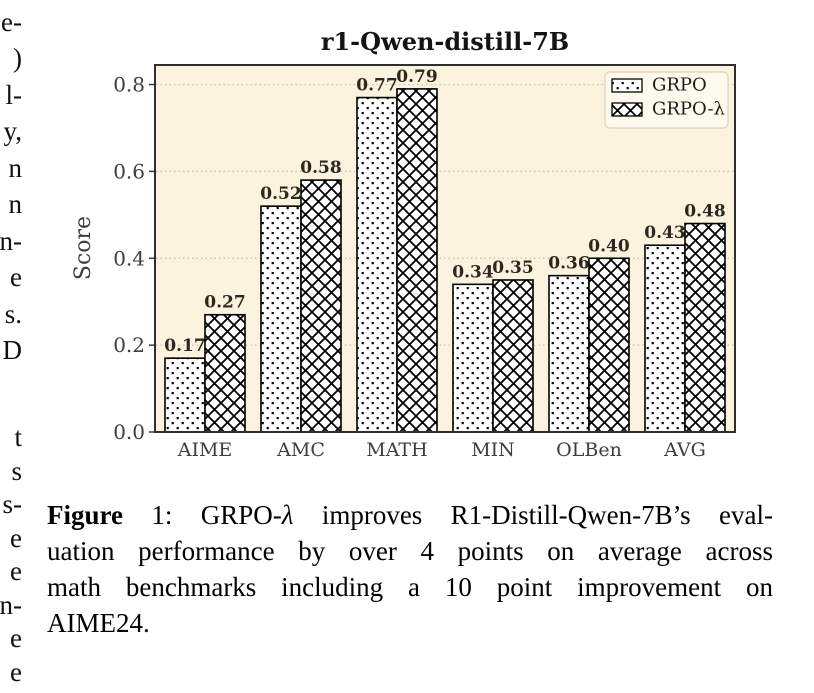 The width and height of the screenshot is (814, 693). What do you see at coordinates (280, 194) in the screenshot?
I see `bar-value-label: 0.52` at bounding box center [280, 194].